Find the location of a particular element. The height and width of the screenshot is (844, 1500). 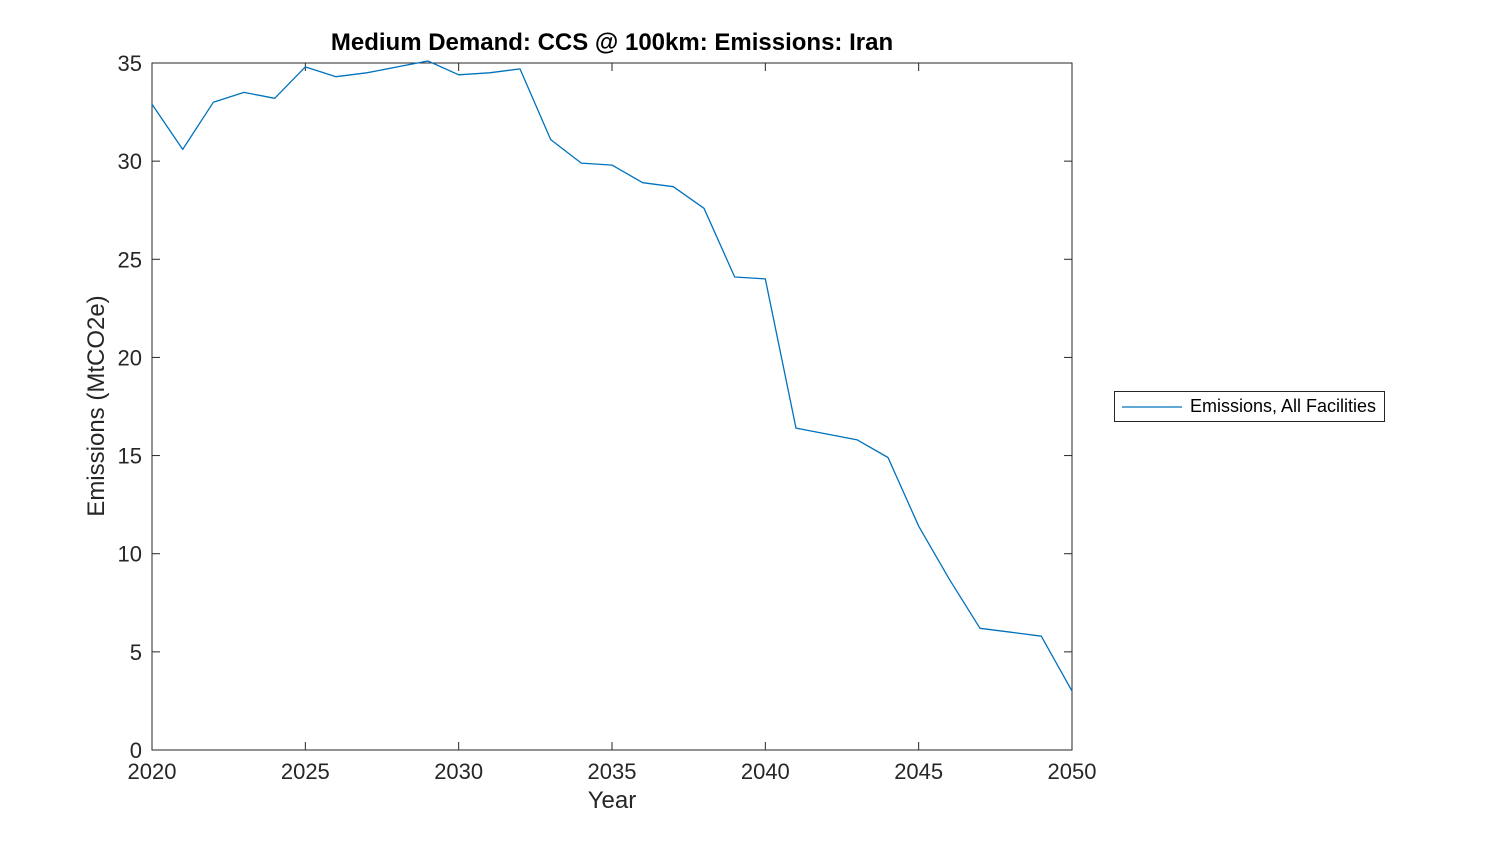

y-tick-label: 15 is located at coordinates (130, 456).